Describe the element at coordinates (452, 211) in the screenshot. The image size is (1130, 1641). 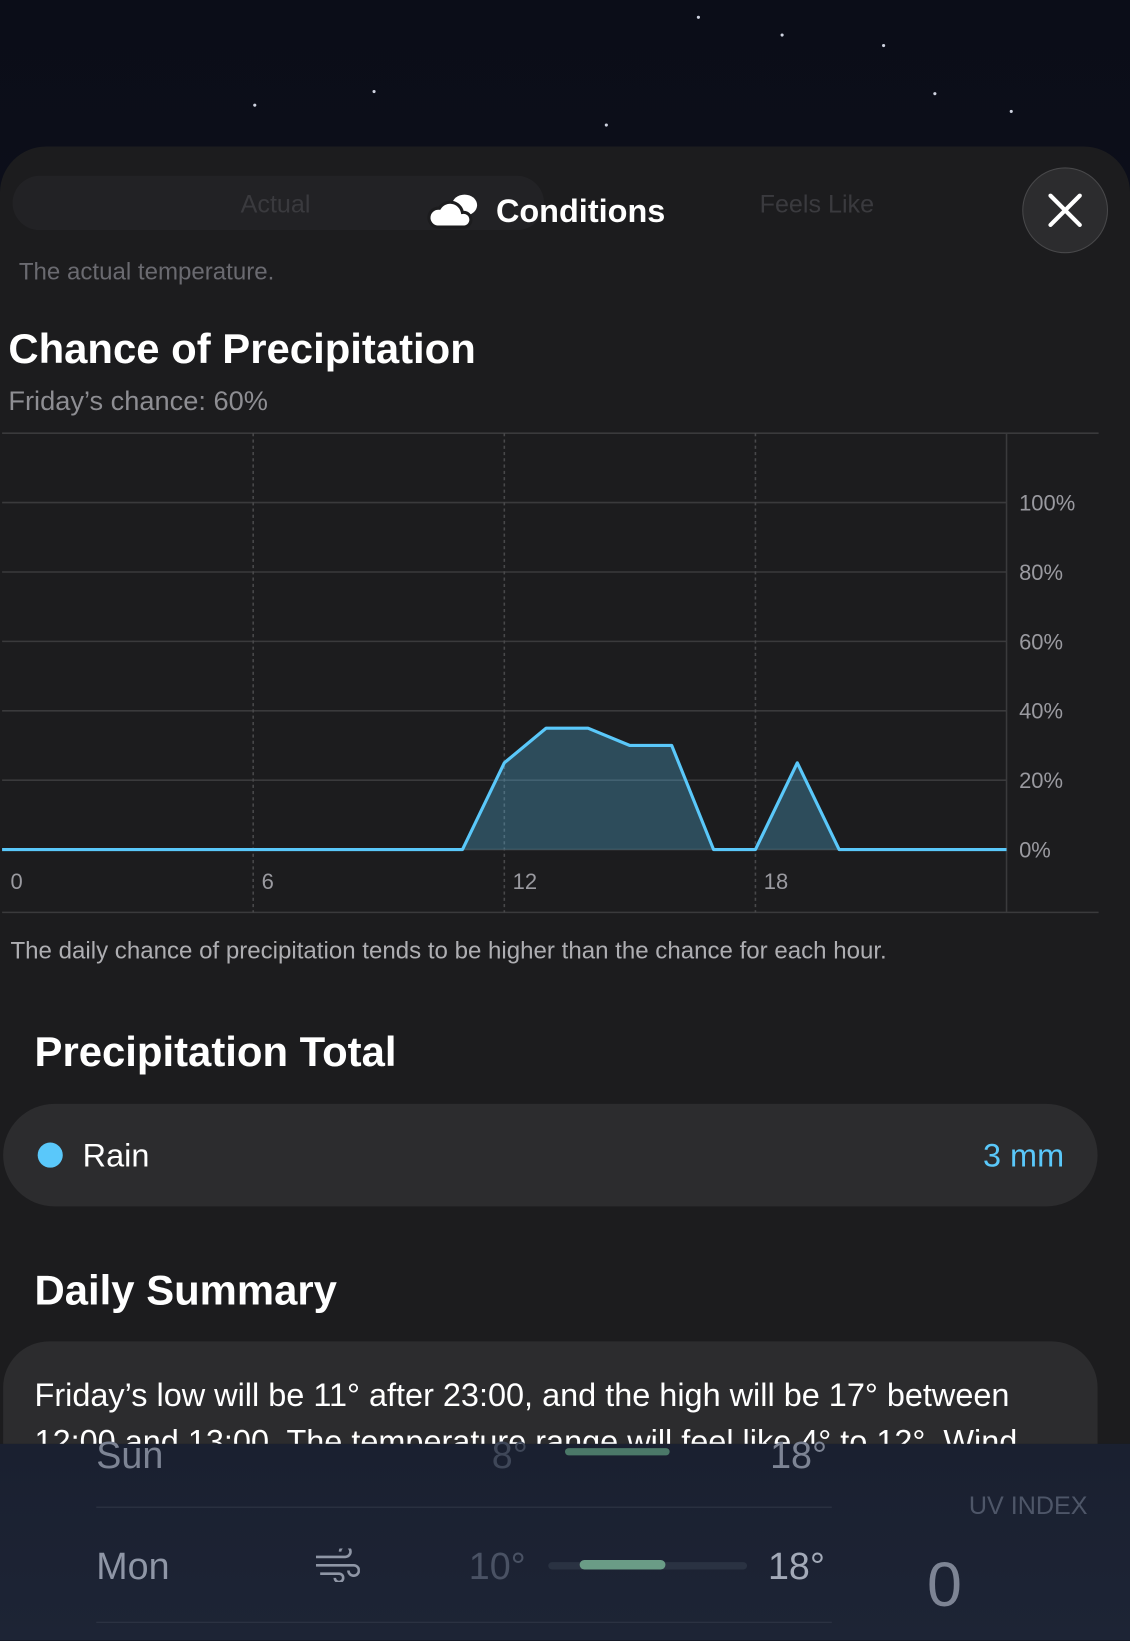
I see `cloud-icon` at that location.